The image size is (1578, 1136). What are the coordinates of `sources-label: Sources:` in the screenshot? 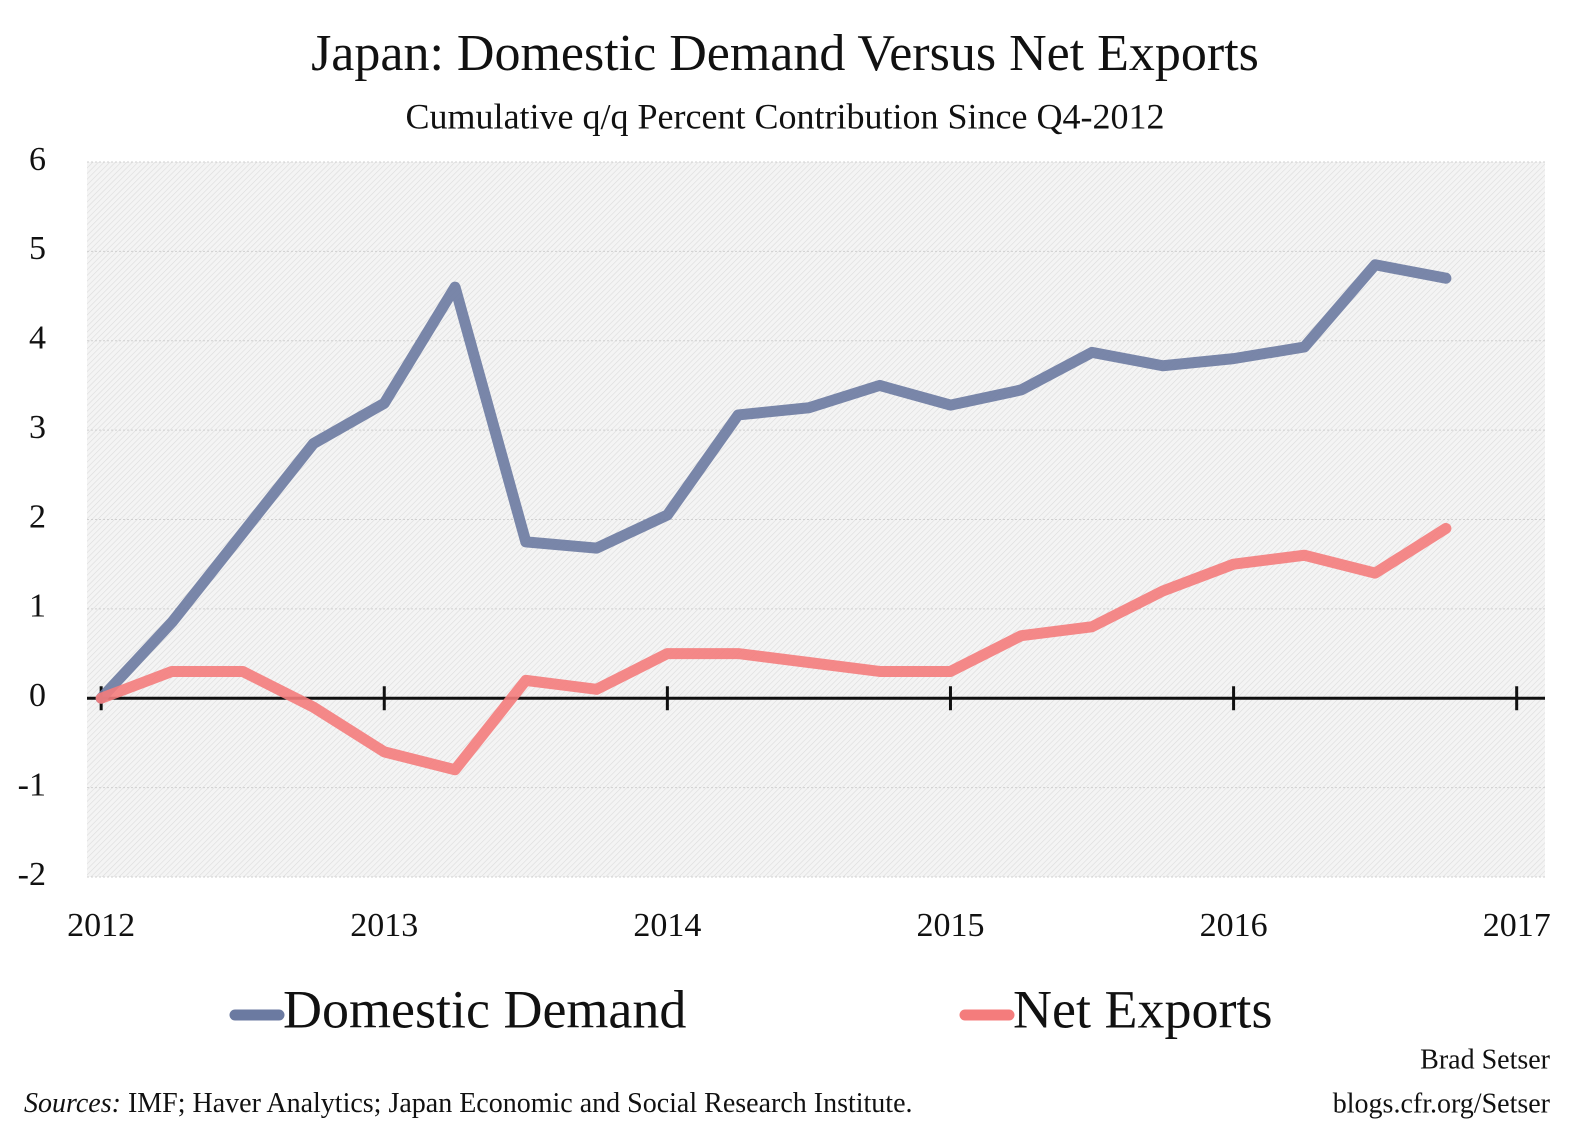 It's located at (72, 1103).